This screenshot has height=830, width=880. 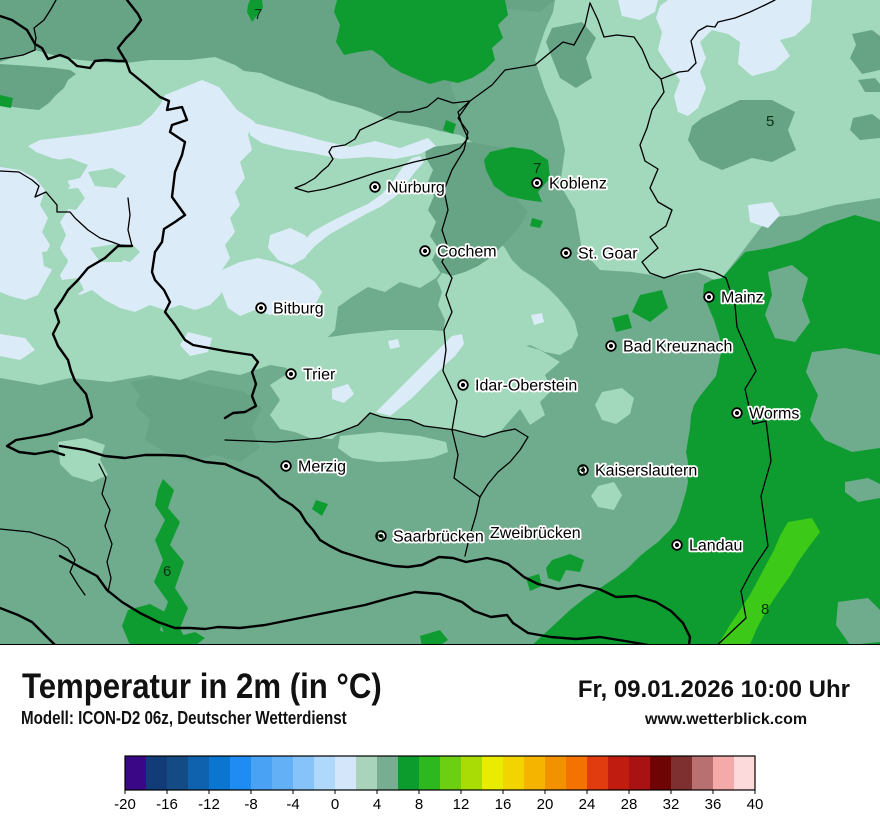 I want to click on svg-text: St. Goar, so click(x=608, y=254).